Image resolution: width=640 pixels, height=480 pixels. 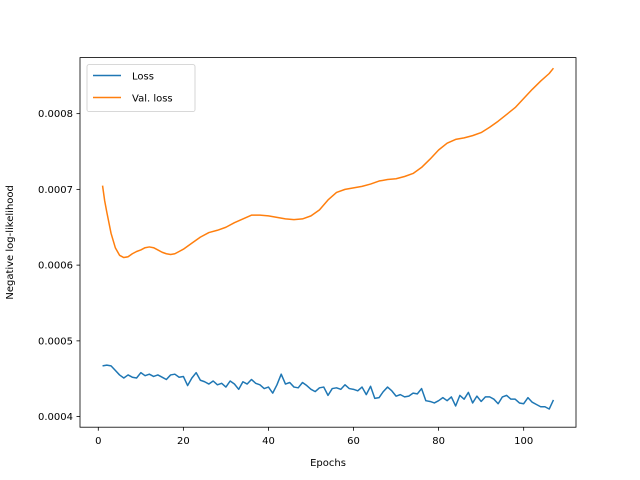 I want to click on series-line-loss, so click(x=328, y=387).